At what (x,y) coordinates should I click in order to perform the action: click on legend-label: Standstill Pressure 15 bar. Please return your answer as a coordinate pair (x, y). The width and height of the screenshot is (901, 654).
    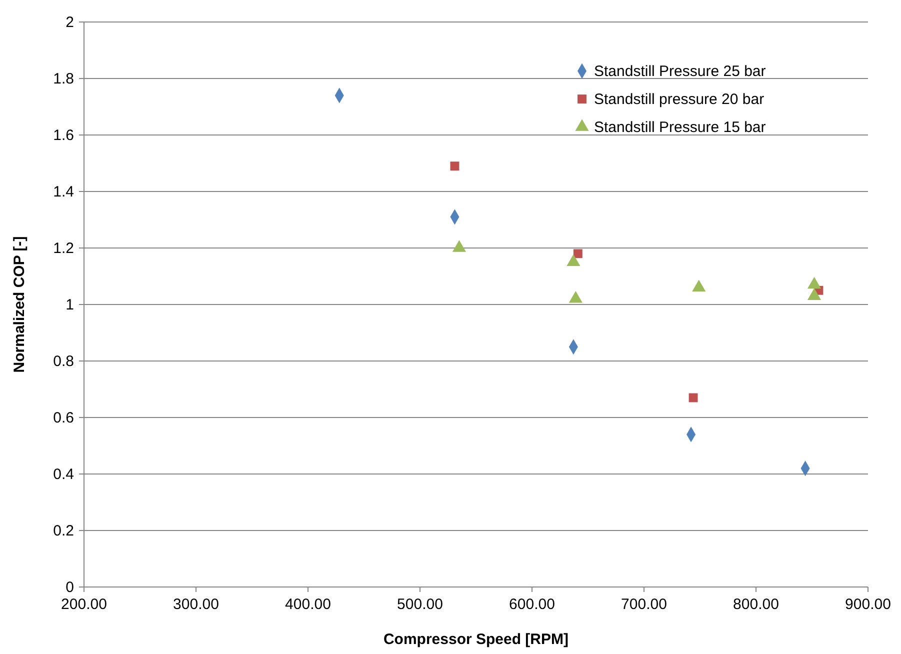
    Looking at the image, I should click on (680, 127).